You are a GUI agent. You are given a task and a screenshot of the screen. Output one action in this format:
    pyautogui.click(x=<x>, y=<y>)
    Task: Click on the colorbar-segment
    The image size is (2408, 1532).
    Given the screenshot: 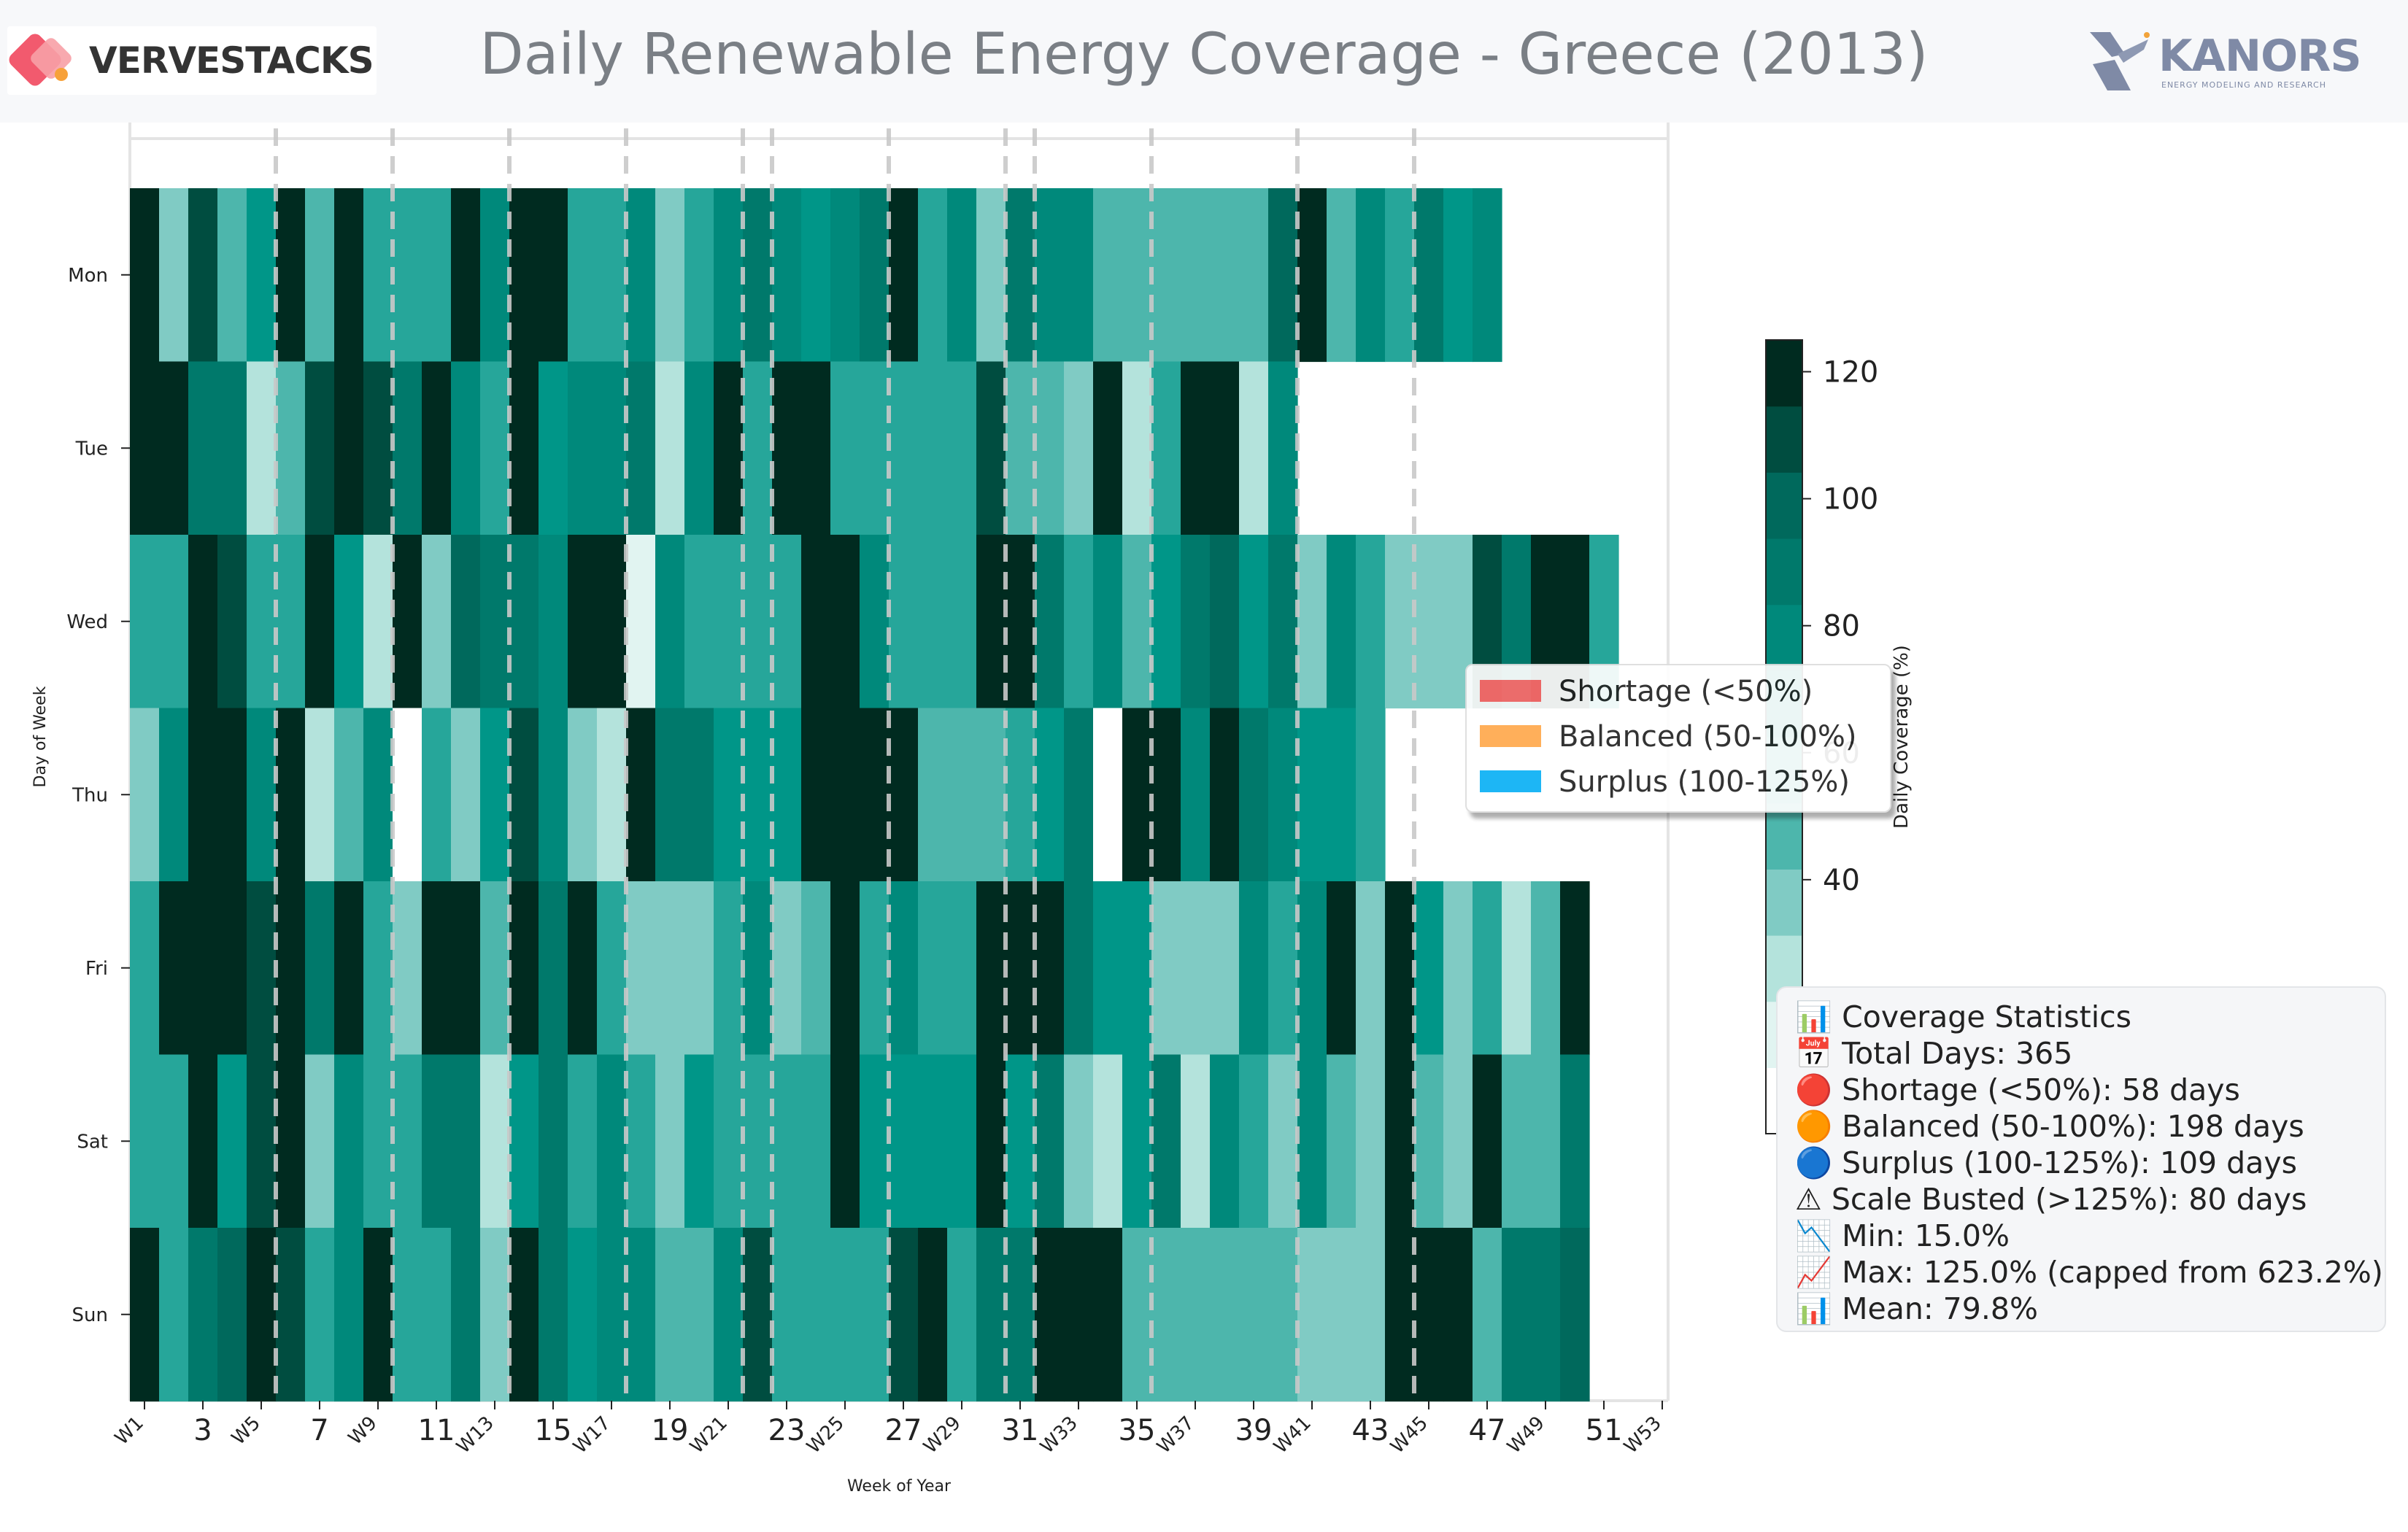 What is the action you would take?
    pyautogui.click(x=1784, y=836)
    